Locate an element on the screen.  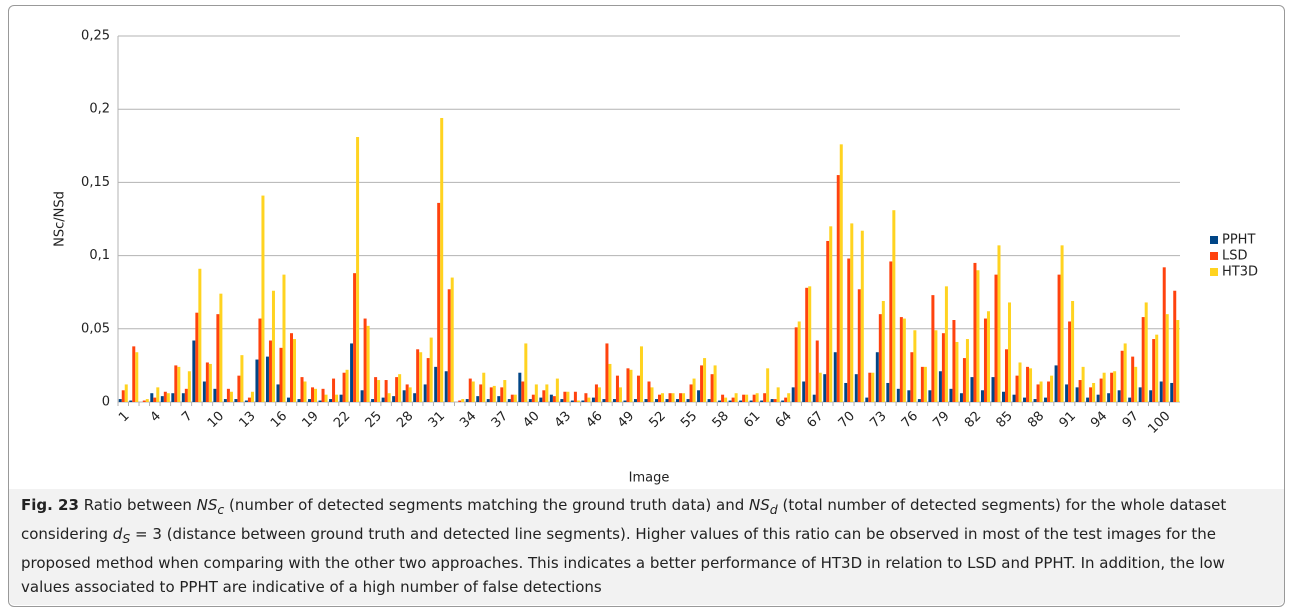
y-tick-label: 0 is located at coordinates (106, 402).